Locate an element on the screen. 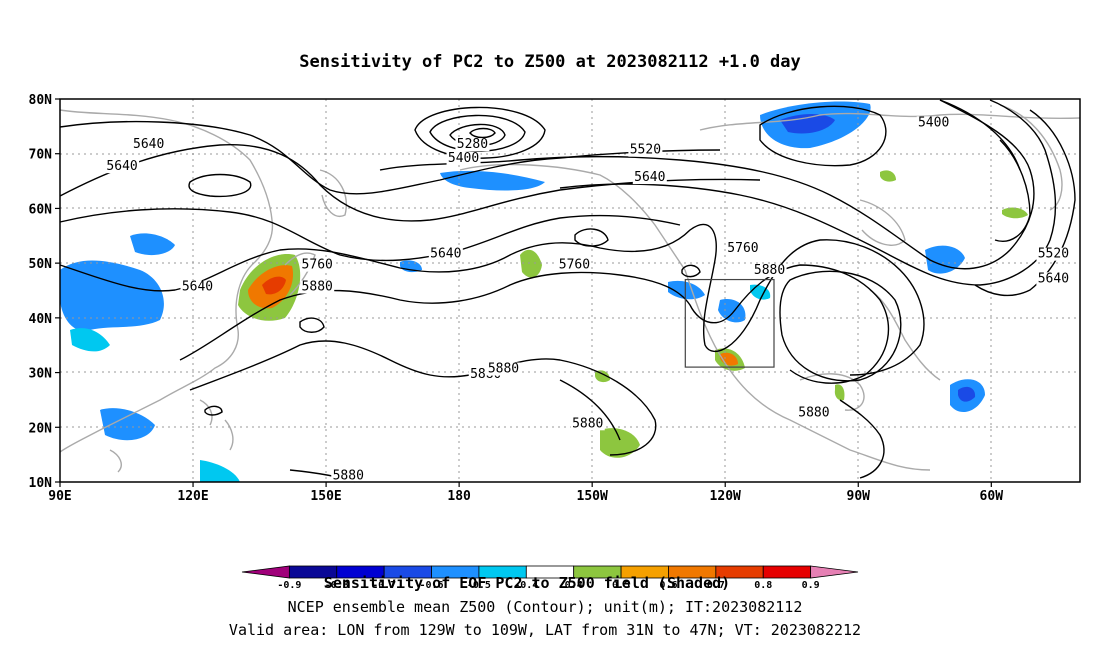  longitude-axis: 90E 120E 150E 180 150W 120W 90W 60W is located at coordinates (525, 493).